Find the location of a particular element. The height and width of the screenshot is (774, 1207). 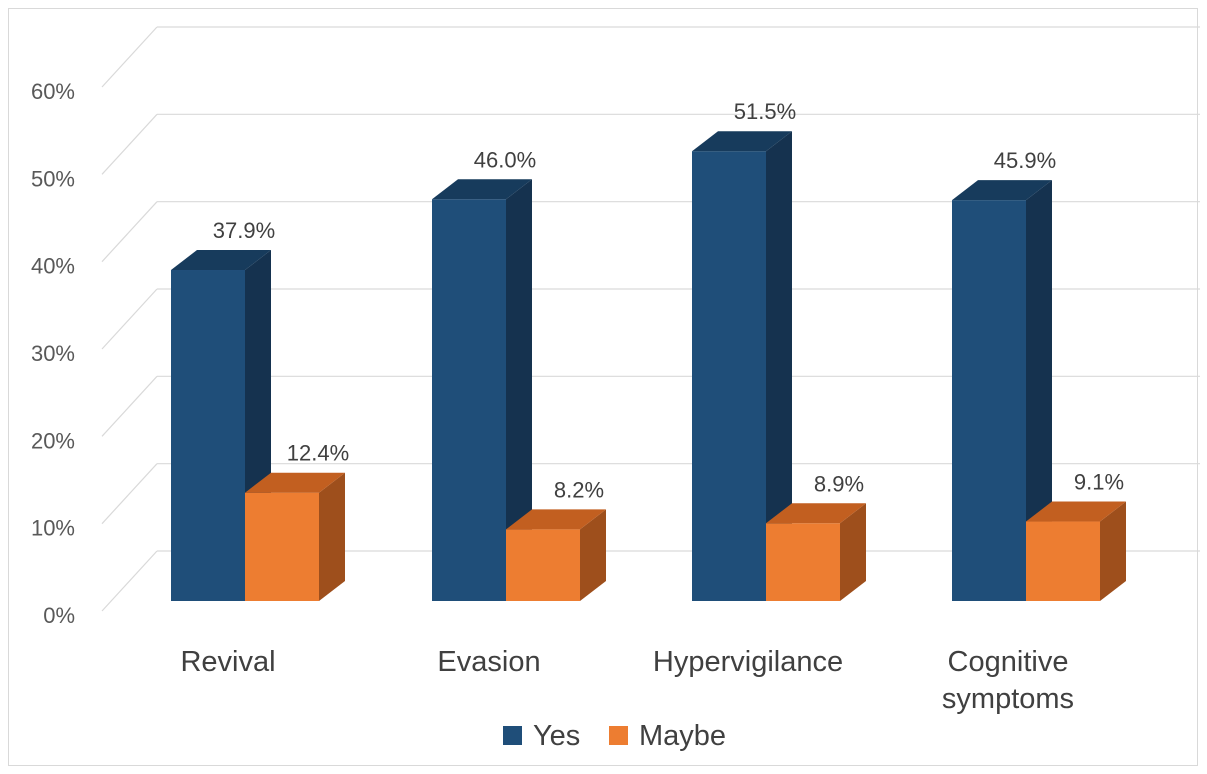

y-tick-label: 0% is located at coordinates (59, 615).